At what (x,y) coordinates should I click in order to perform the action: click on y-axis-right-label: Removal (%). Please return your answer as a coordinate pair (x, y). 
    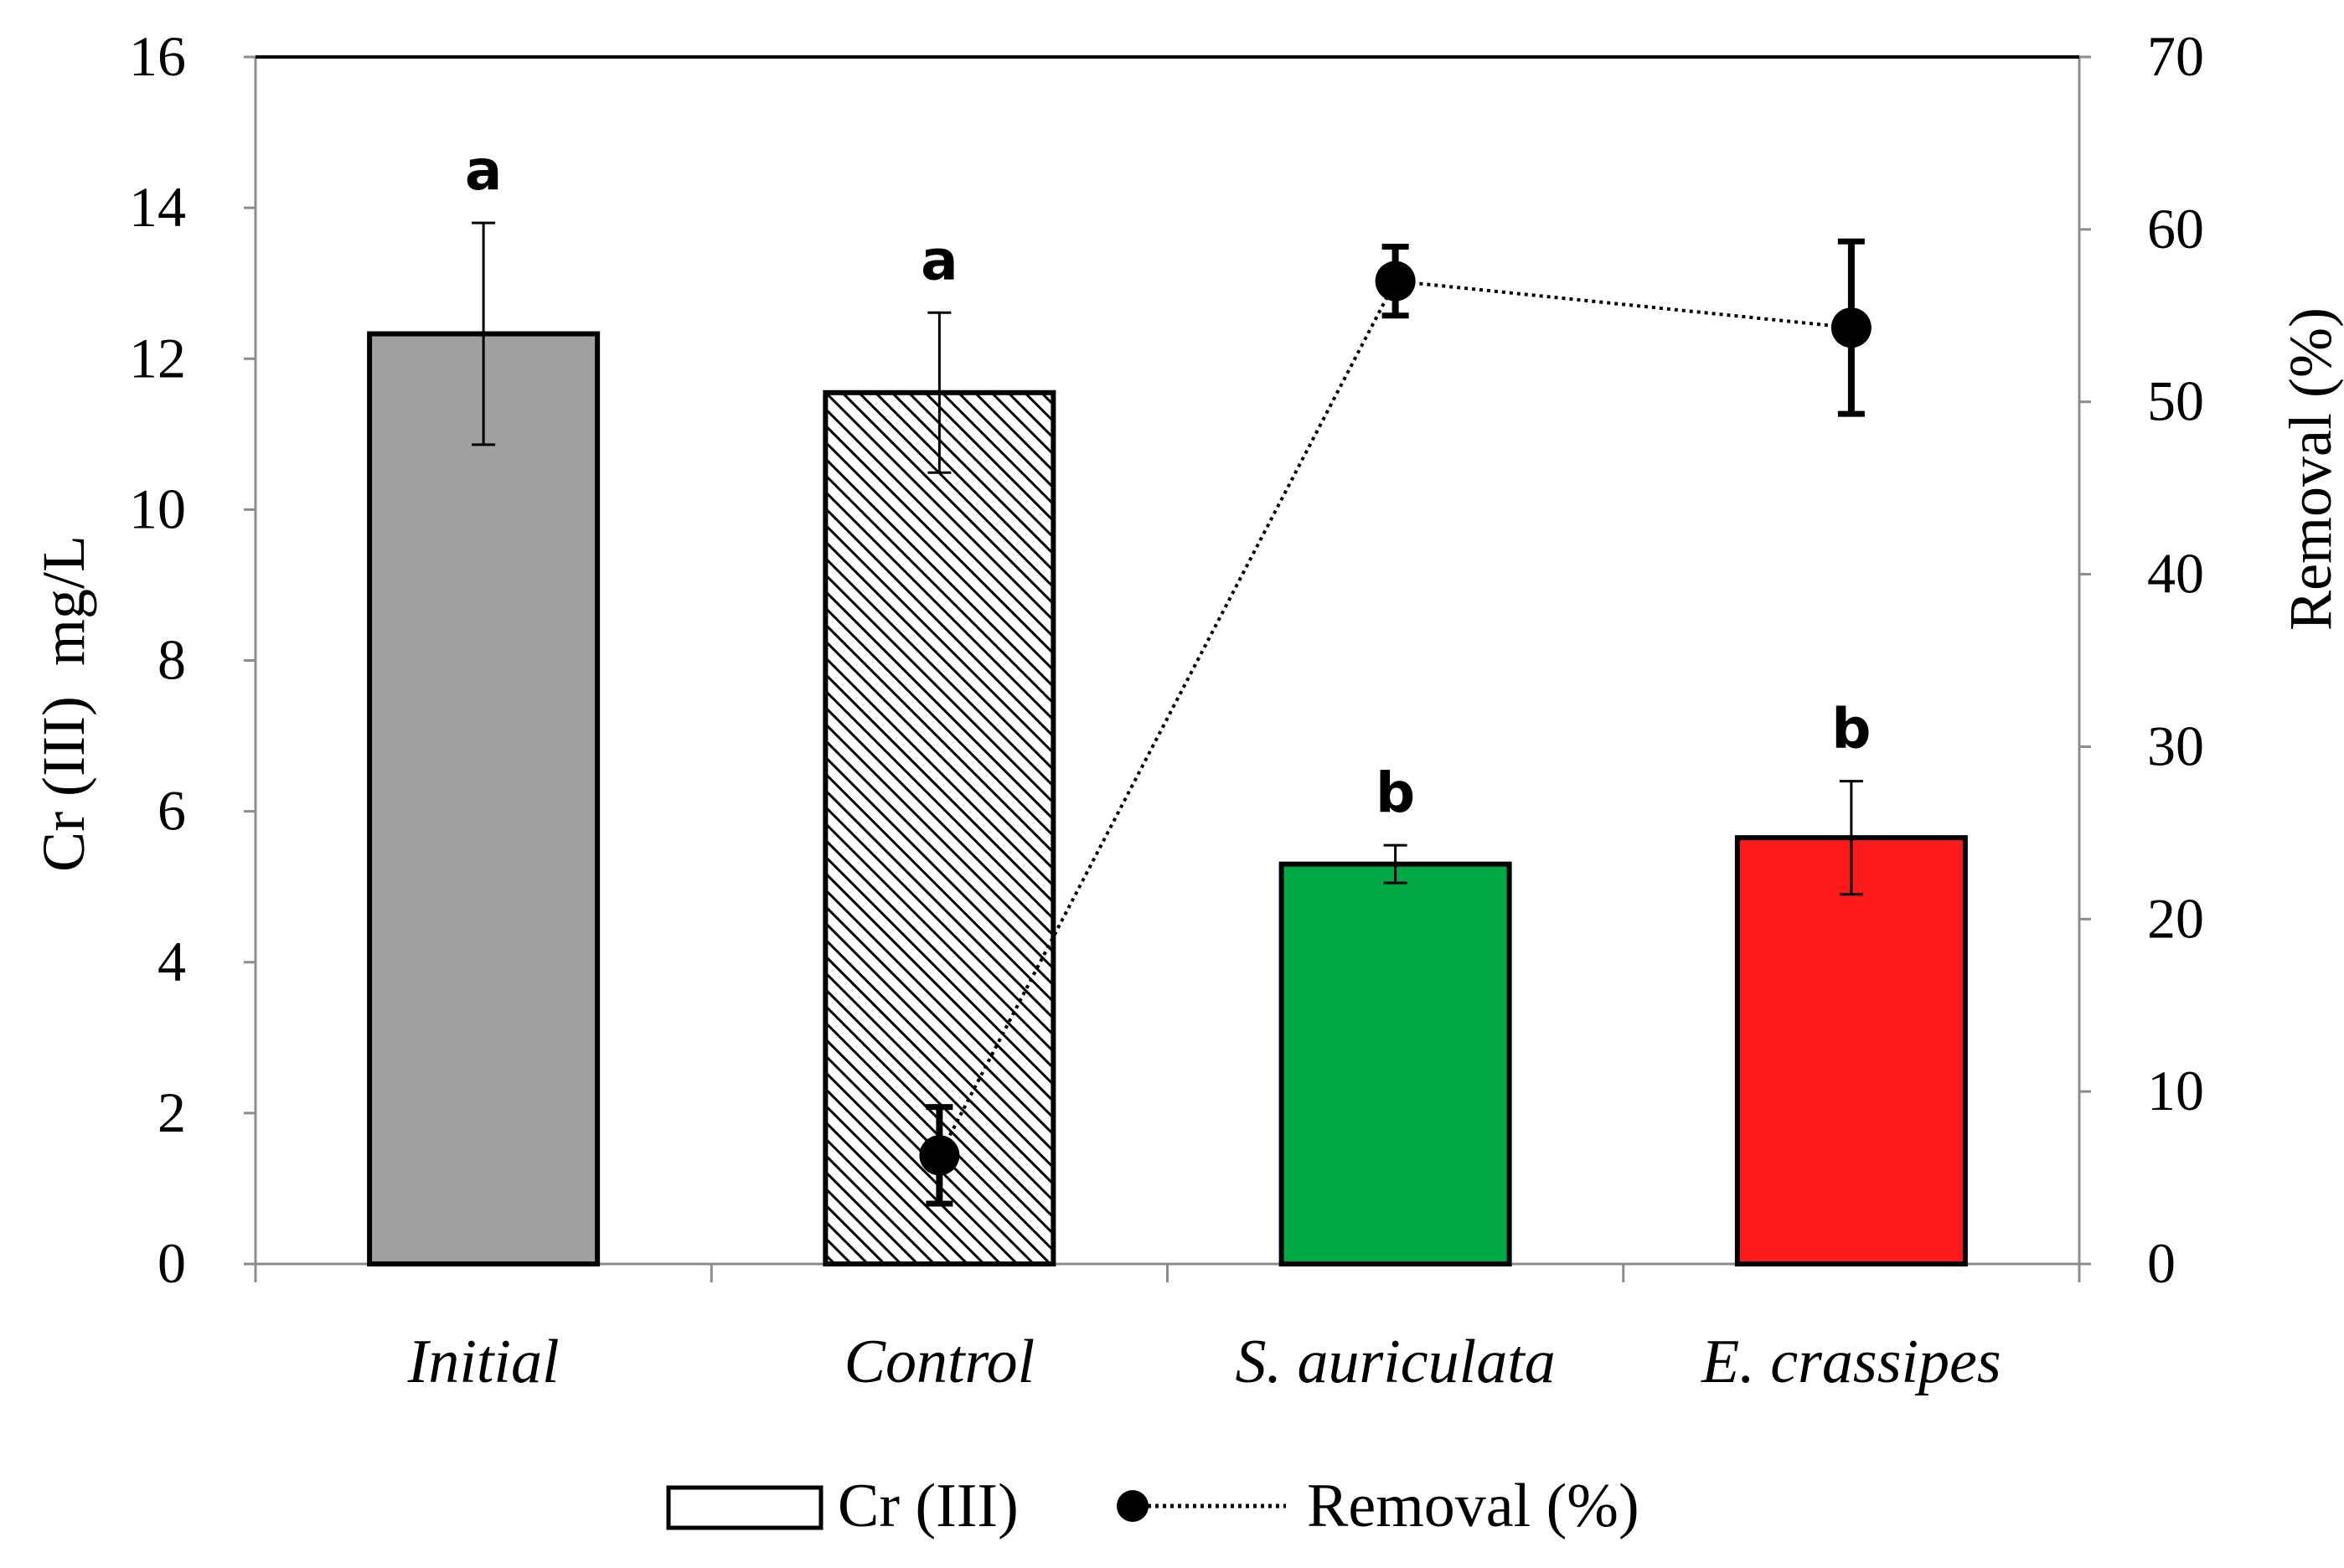
    Looking at the image, I should click on (2310, 469).